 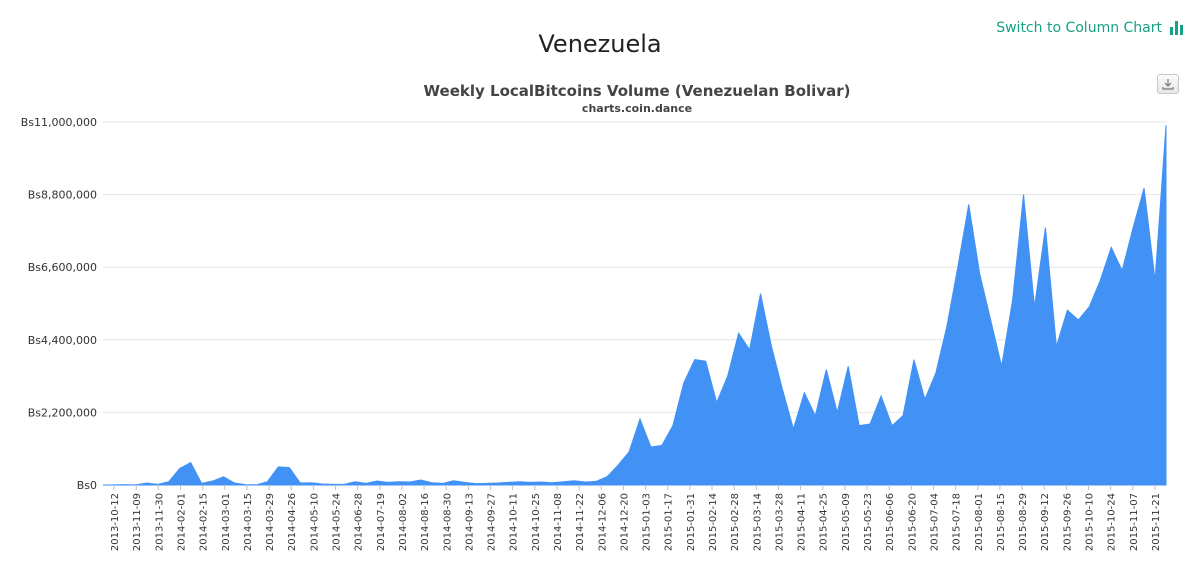 What do you see at coordinates (1112, 522) in the screenshot?
I see `x-tick-label: 2015-10-24` at bounding box center [1112, 522].